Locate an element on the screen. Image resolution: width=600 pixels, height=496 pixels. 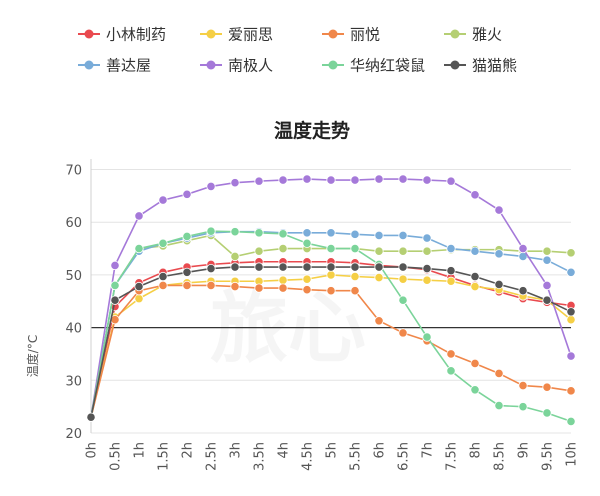
x-tick-label: 2.5h is located at coordinates (212, 456).